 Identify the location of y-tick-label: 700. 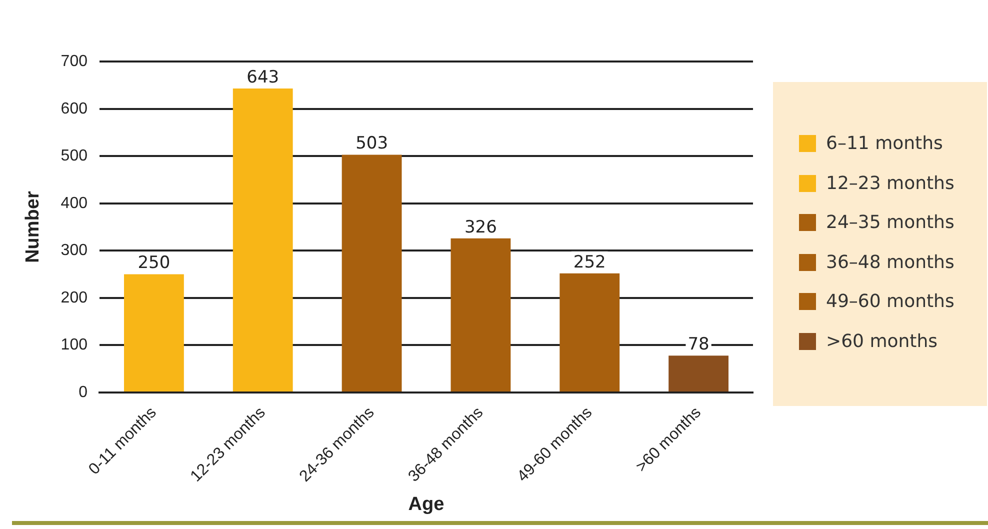
(74, 61).